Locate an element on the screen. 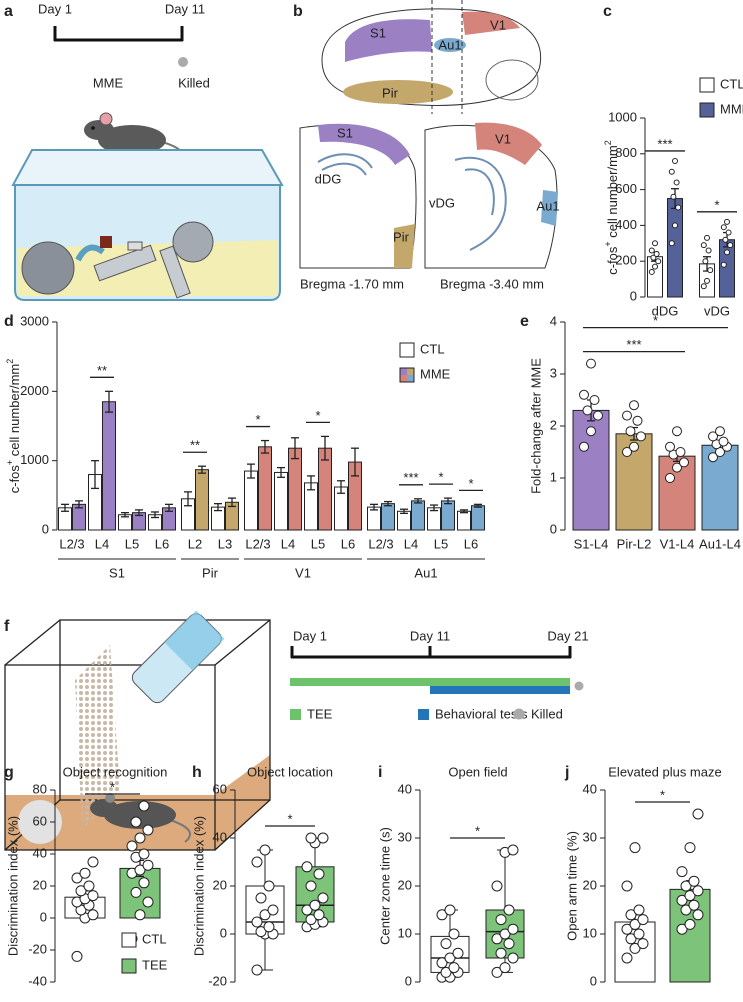  chart-title: Object recognition is located at coordinates (115, 771).